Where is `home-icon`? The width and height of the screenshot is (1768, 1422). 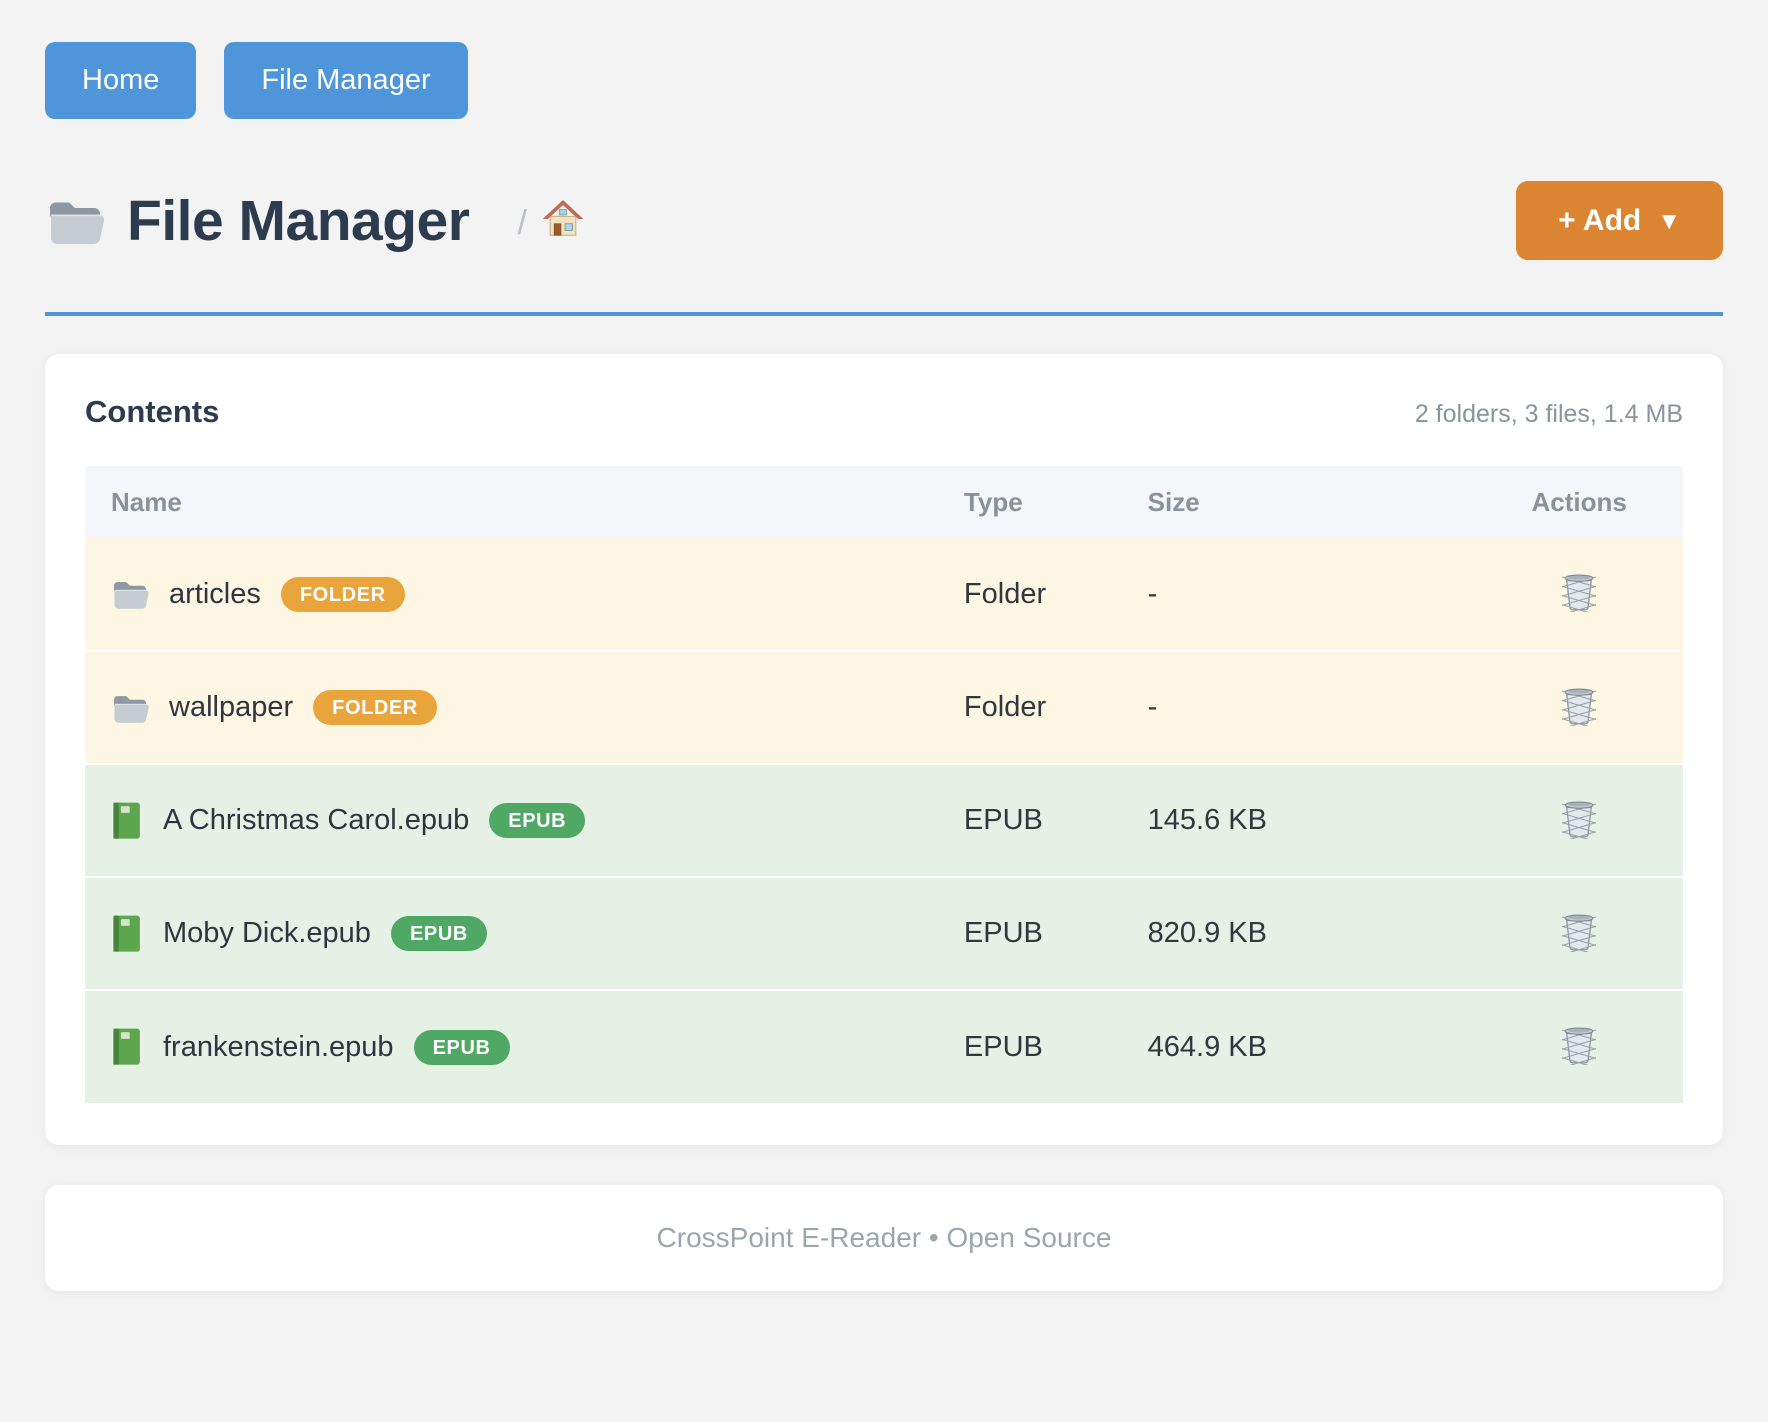 home-icon is located at coordinates (563, 219).